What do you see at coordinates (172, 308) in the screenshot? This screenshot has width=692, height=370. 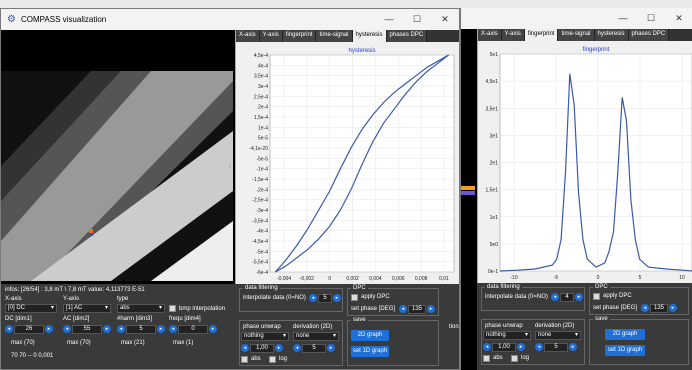 I see `bmp-interpolation-checkbox` at bounding box center [172, 308].